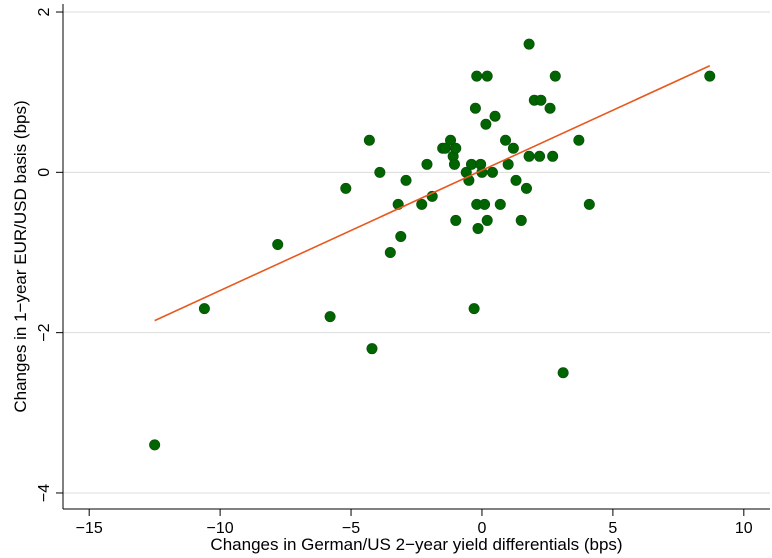  What do you see at coordinates (44, 493) in the screenshot?
I see `y-tick-label: −4` at bounding box center [44, 493].